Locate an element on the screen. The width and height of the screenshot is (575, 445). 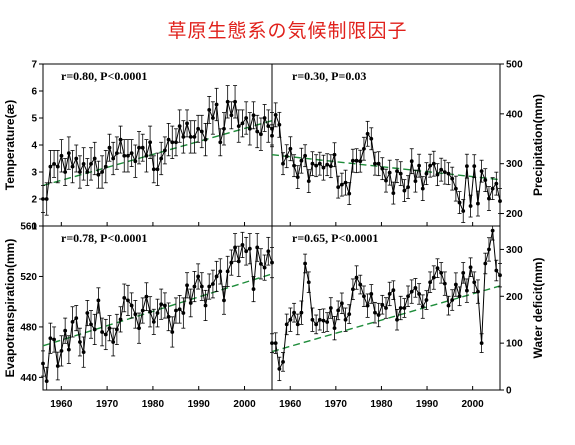
y-tick-label-temperature: 6 is located at coordinates (34, 92).